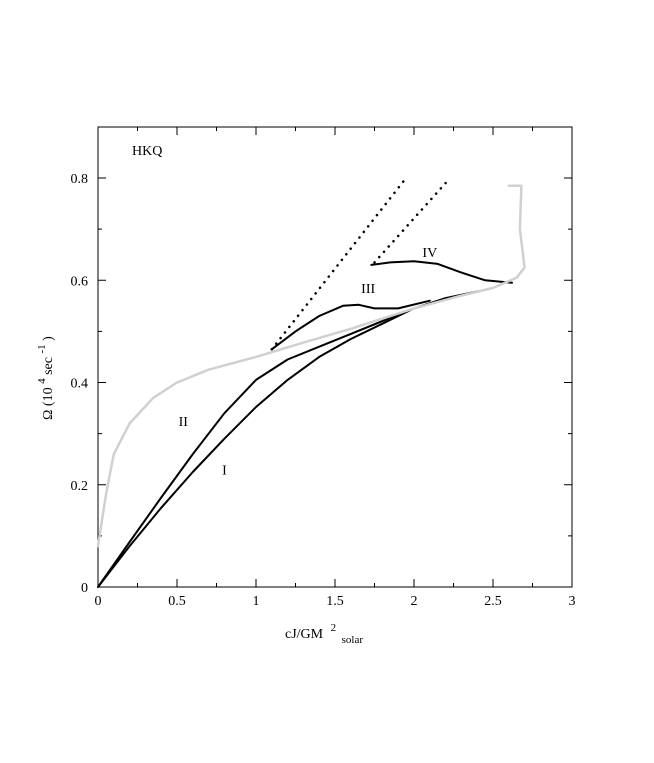  What do you see at coordinates (350, 325) in the screenshot?
I see `series-line-III` at bounding box center [350, 325].